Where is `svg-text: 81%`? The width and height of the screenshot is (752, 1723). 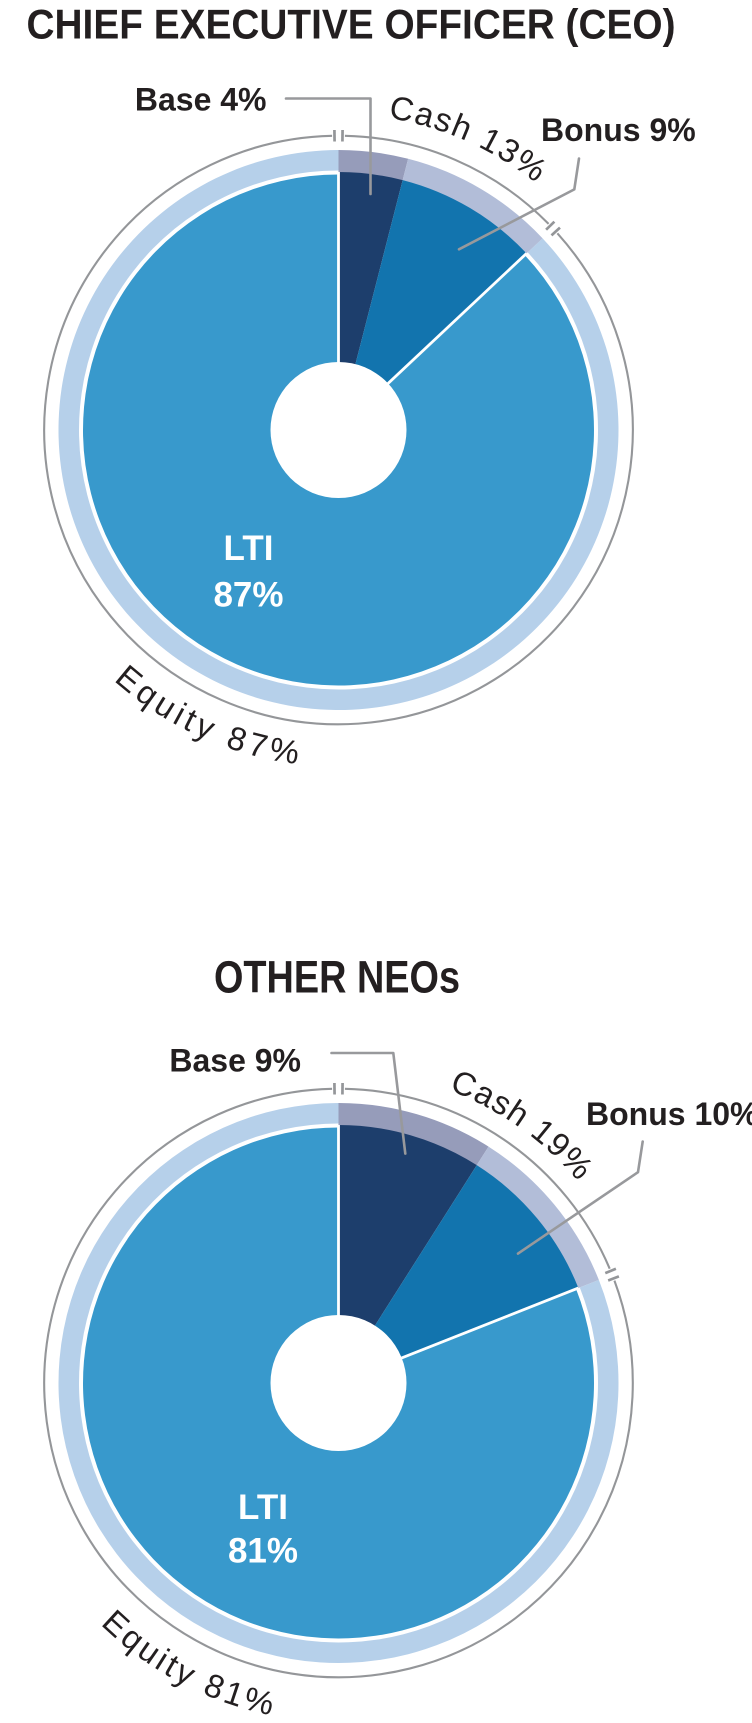 svg-text: 81% is located at coordinates (263, 1551).